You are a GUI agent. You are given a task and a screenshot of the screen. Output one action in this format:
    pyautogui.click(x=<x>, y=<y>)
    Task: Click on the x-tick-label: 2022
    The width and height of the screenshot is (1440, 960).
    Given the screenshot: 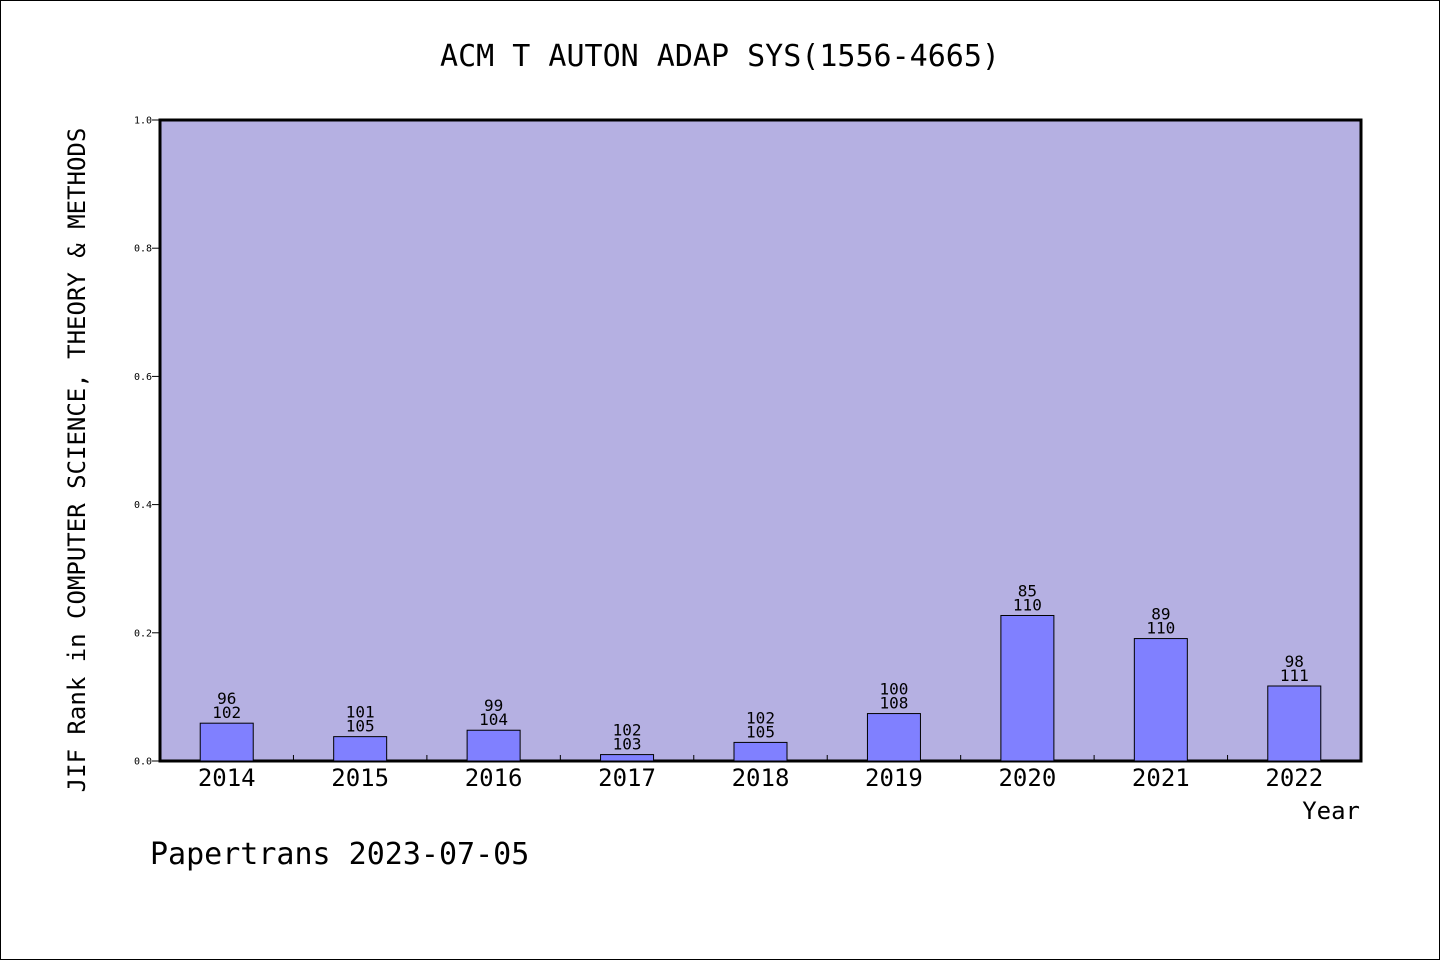 What is the action you would take?
    pyautogui.click(x=1294, y=778)
    